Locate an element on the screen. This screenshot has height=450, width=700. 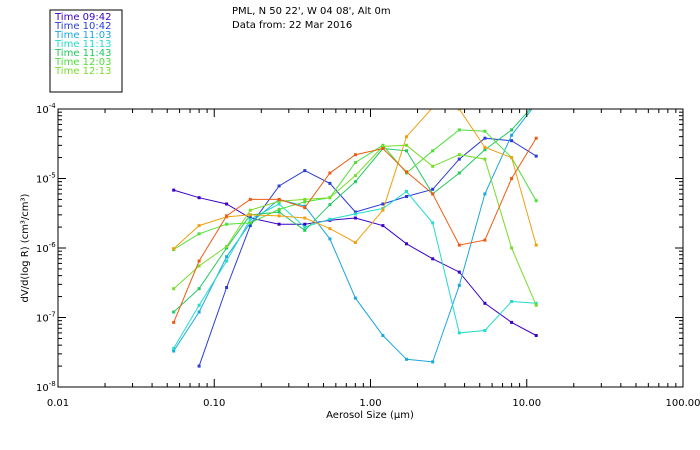
header-date: Data from: 22 Mar 2016 is located at coordinates (292, 25).